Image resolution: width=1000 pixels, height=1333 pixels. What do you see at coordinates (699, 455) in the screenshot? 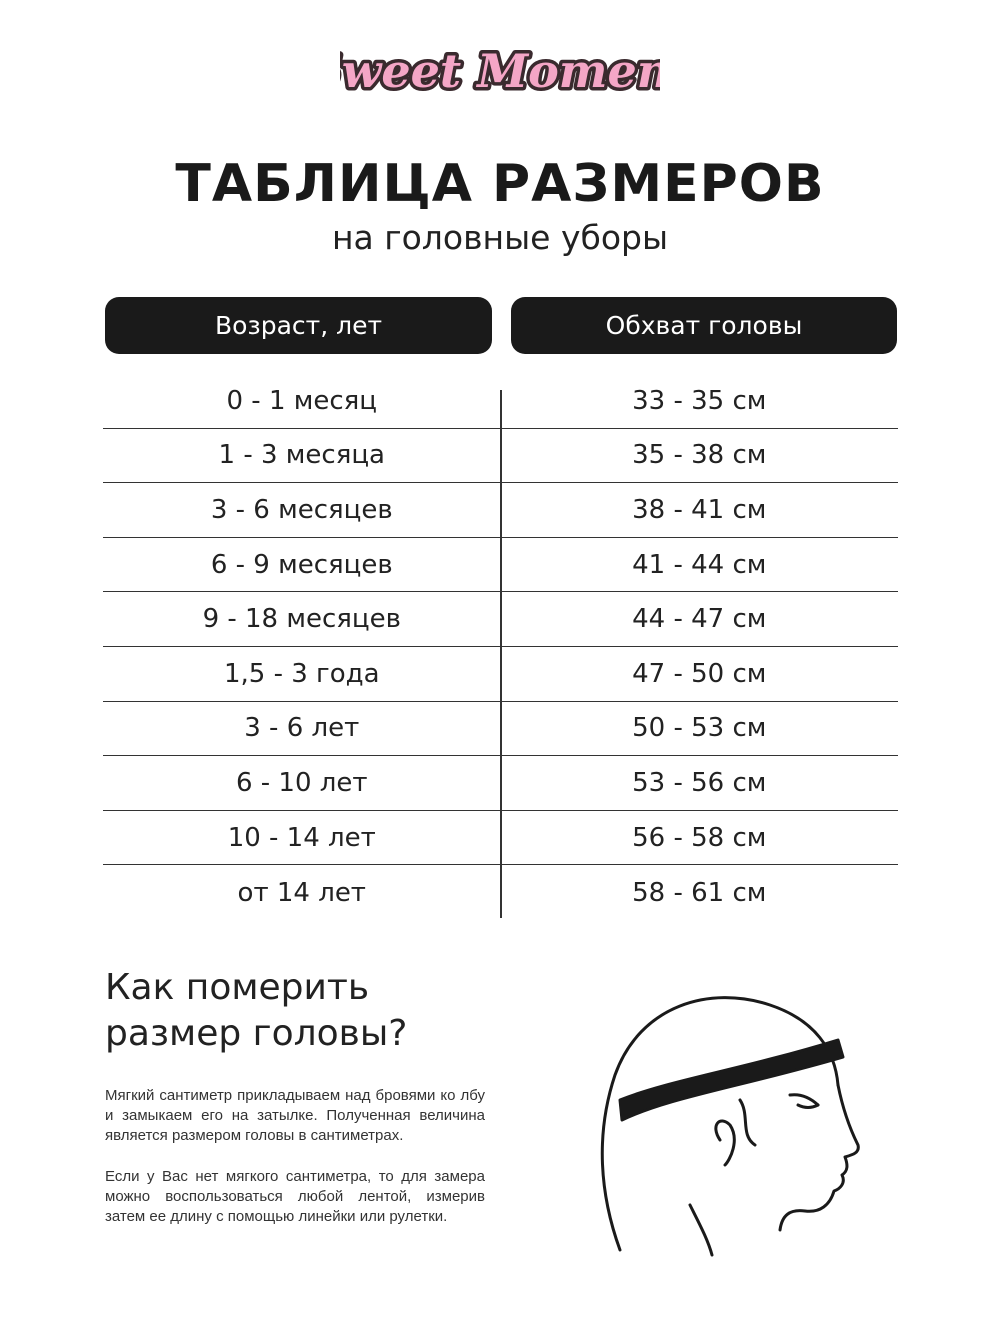
I see `circumference-cell: 35 - 38 см` at bounding box center [699, 455].